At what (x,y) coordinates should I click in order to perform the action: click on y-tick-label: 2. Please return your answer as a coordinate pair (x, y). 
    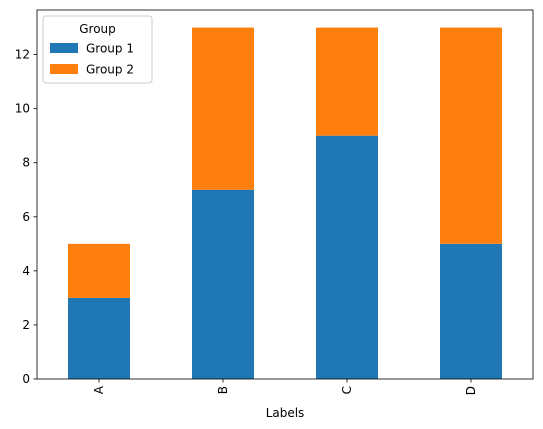
    Looking at the image, I should click on (26, 325).